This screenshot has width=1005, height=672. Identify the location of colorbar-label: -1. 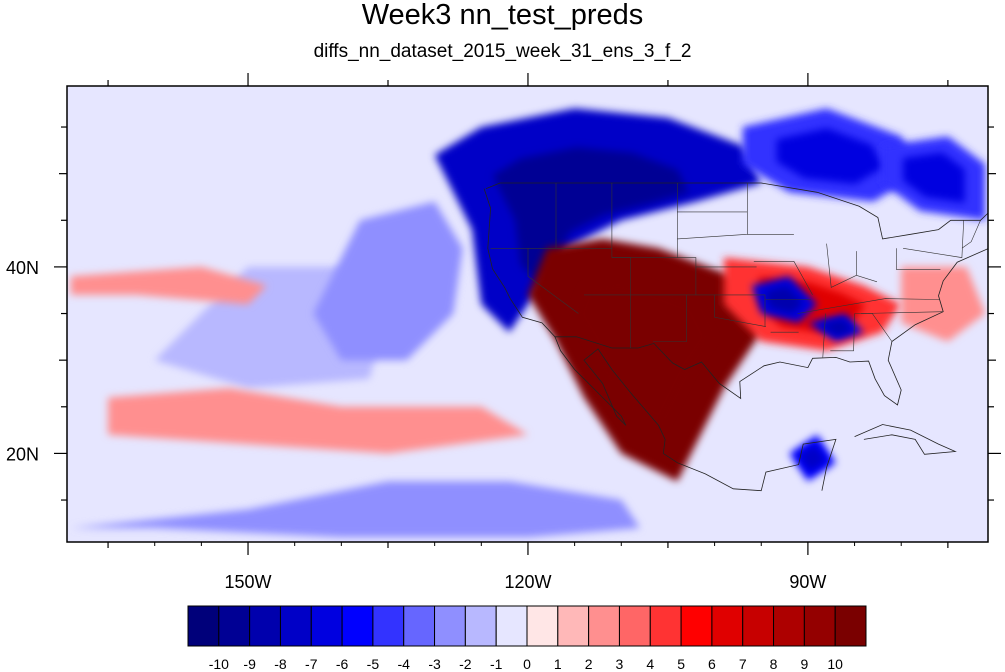
(496, 664).